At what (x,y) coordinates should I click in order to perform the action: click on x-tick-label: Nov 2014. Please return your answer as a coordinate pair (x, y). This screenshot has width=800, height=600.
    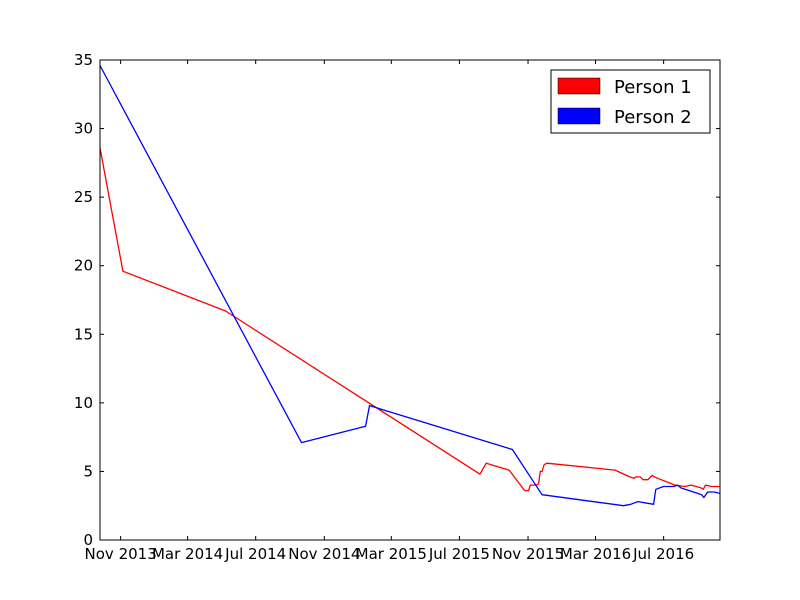
    Looking at the image, I should click on (324, 554).